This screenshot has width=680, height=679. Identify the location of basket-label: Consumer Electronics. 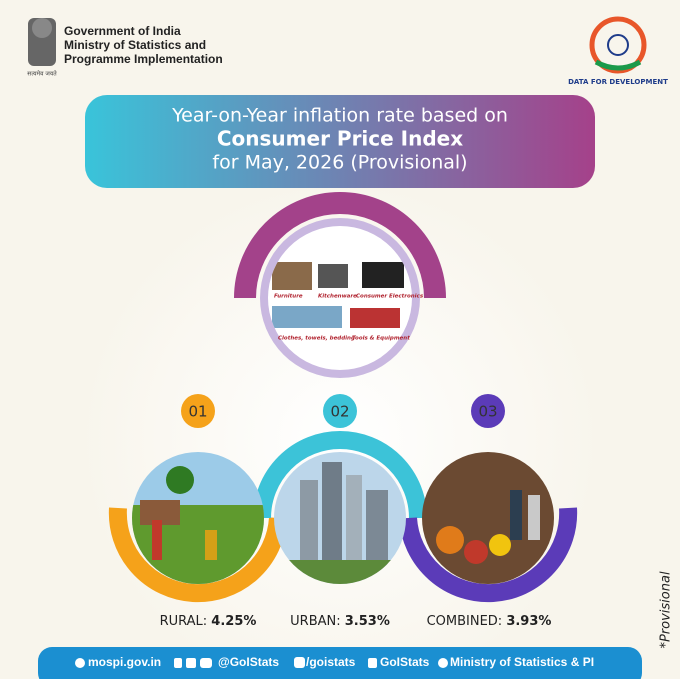
(390, 297).